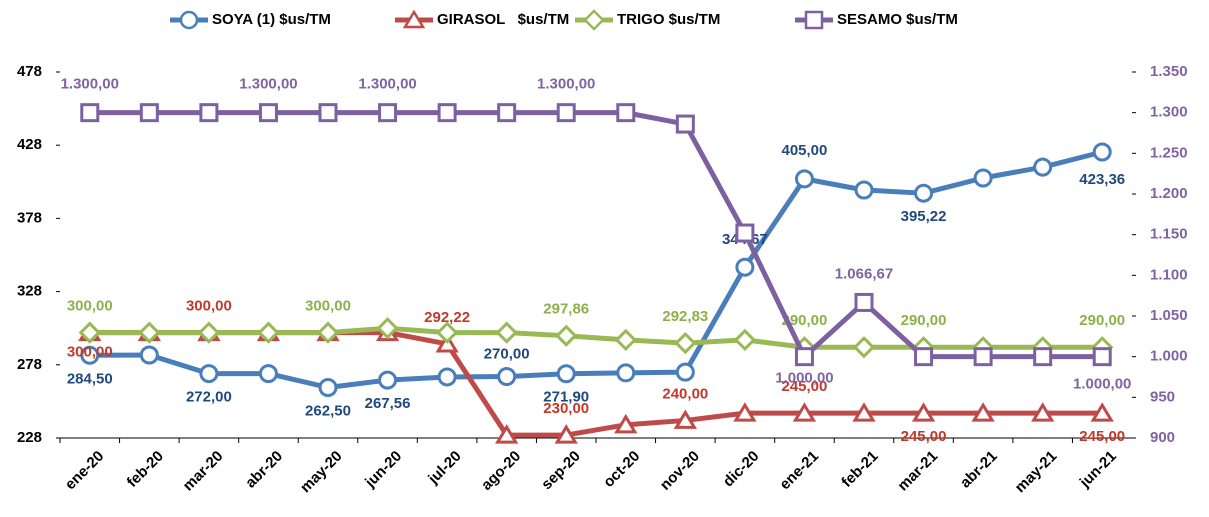 This screenshot has width=1209, height=517. Describe the element at coordinates (447, 317) in the screenshot. I see `data-label: 292,22` at that location.